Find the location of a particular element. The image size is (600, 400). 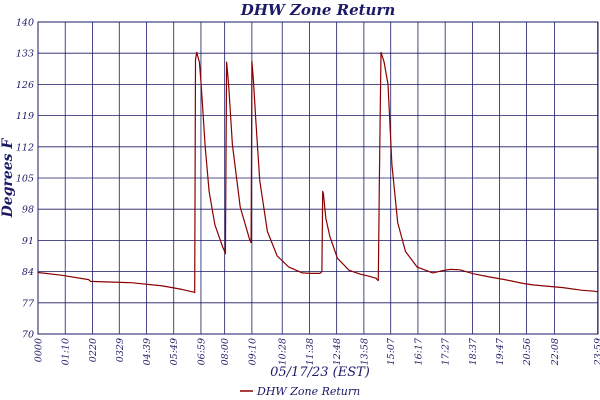

x-tick-label: 16:17 is located at coordinates (418, 351).